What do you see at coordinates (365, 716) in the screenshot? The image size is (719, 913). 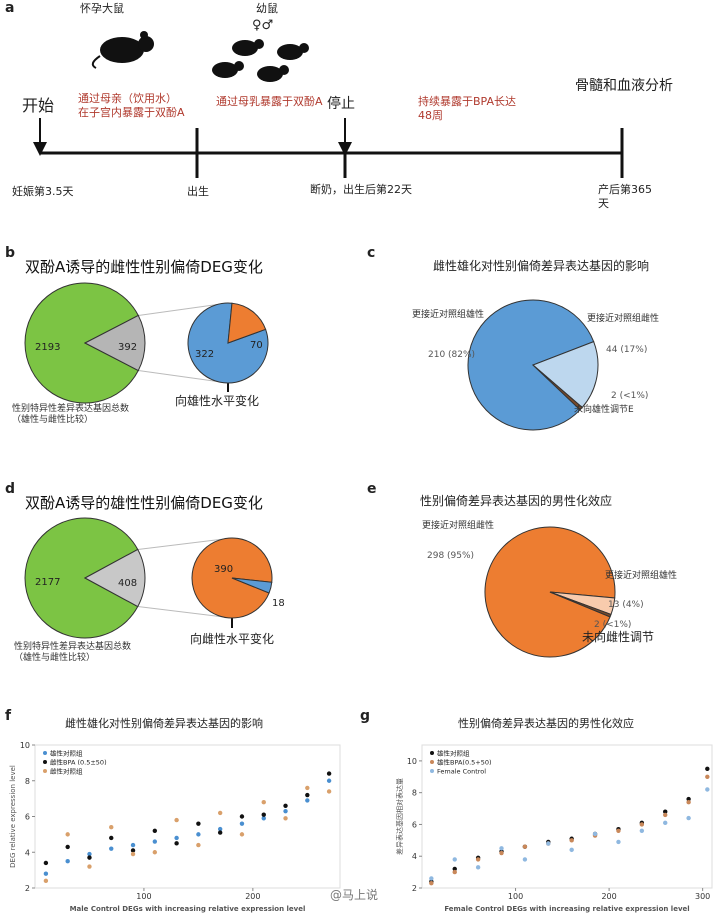 I see `panel-label: g` at bounding box center [365, 716].